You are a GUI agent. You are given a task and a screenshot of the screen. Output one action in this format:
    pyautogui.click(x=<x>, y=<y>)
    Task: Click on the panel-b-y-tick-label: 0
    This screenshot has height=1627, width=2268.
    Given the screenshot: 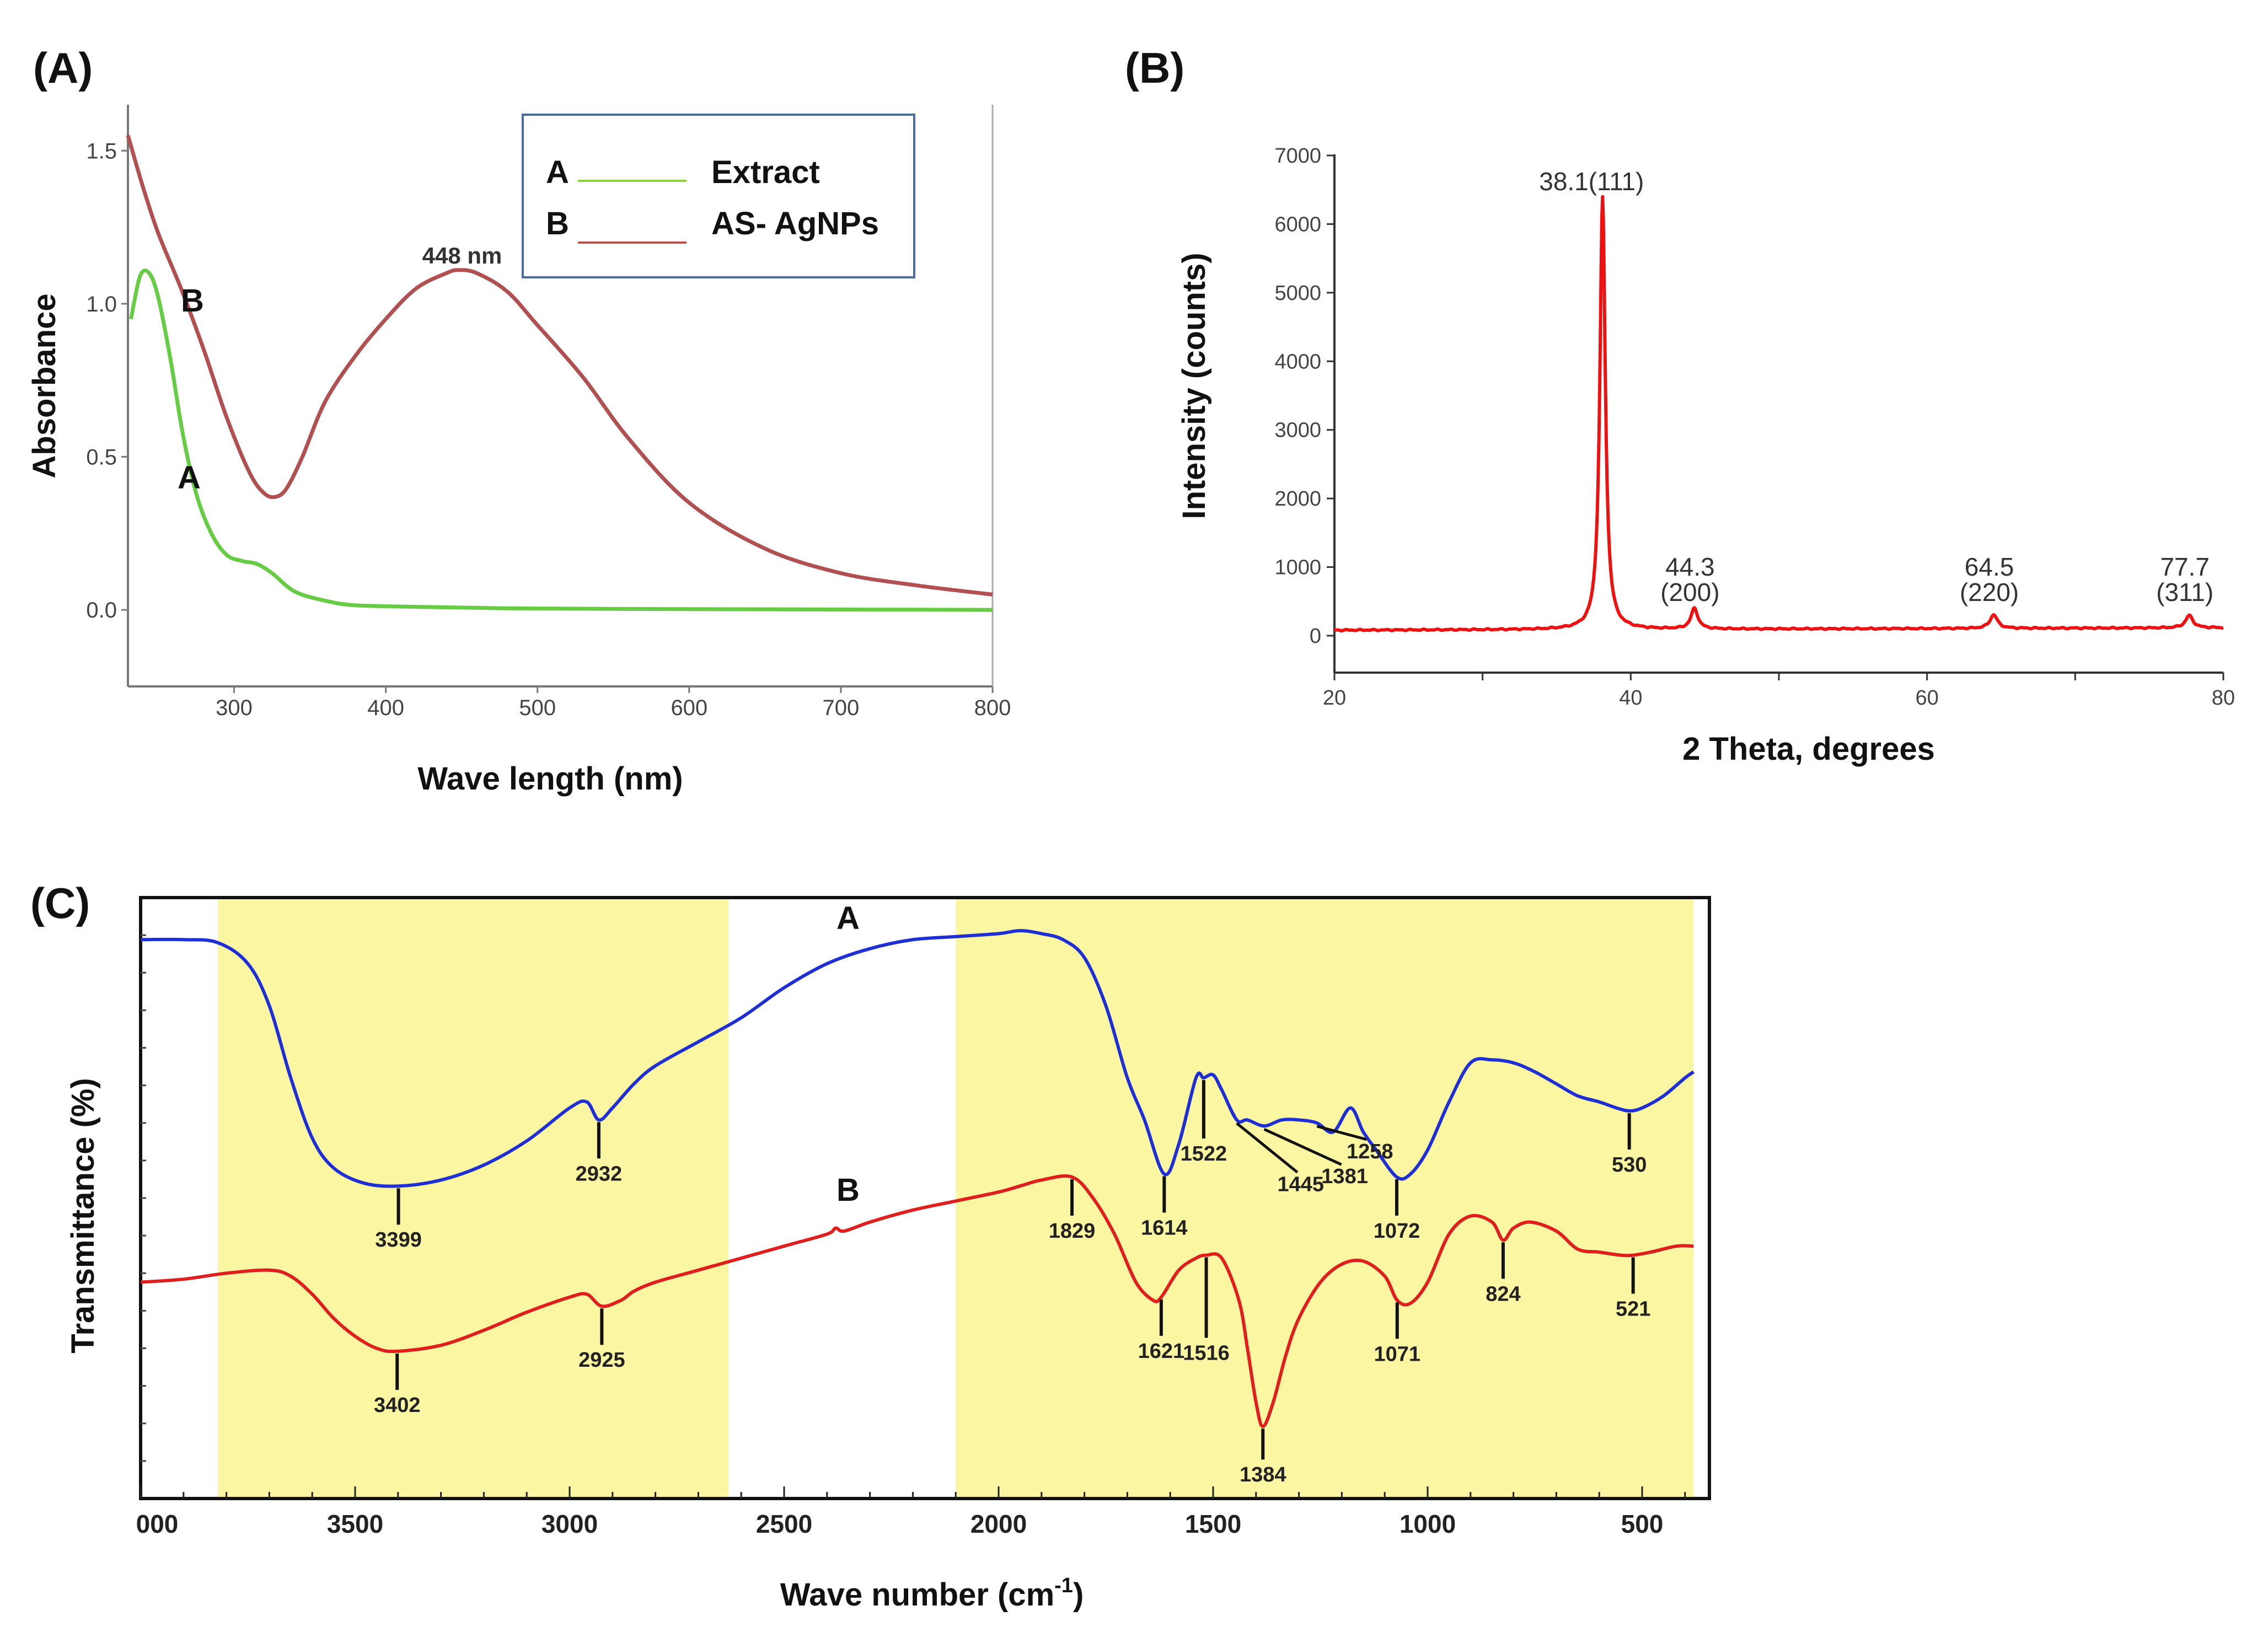 What is the action you would take?
    pyautogui.click(x=1315, y=636)
    